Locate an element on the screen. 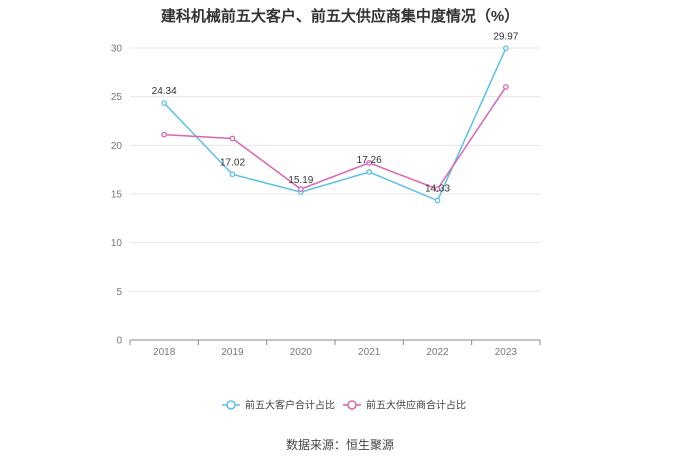  data-label: 29.97 is located at coordinates (505, 36).